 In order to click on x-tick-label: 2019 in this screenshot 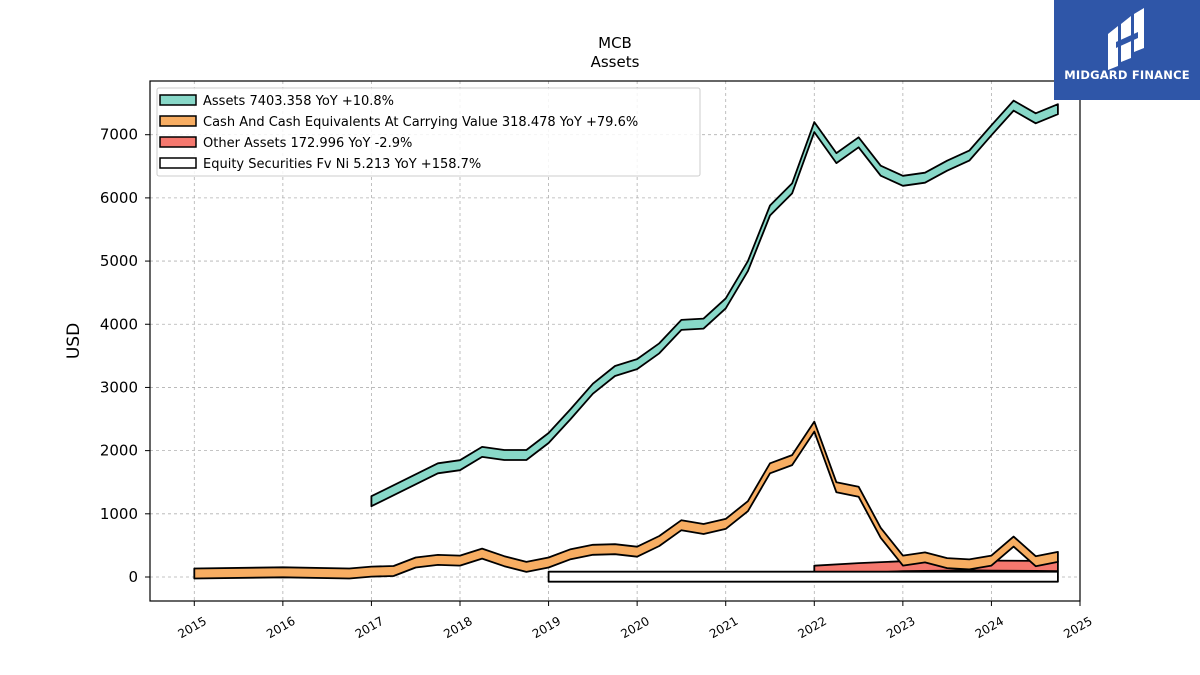, I will do `click(546, 627)`.